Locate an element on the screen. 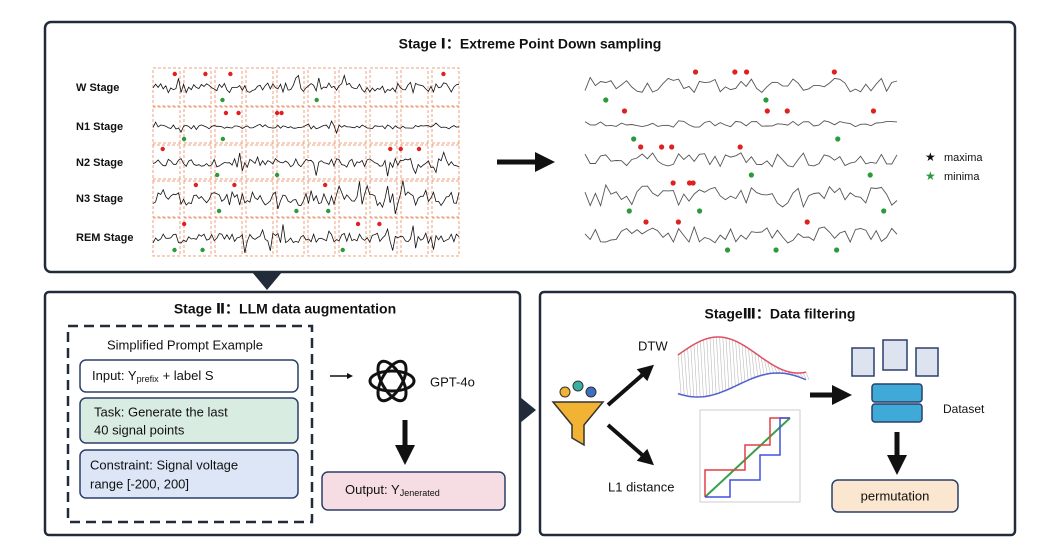 This screenshot has width=1037, height=555. stage-label: N3 Stage is located at coordinates (99, 199).